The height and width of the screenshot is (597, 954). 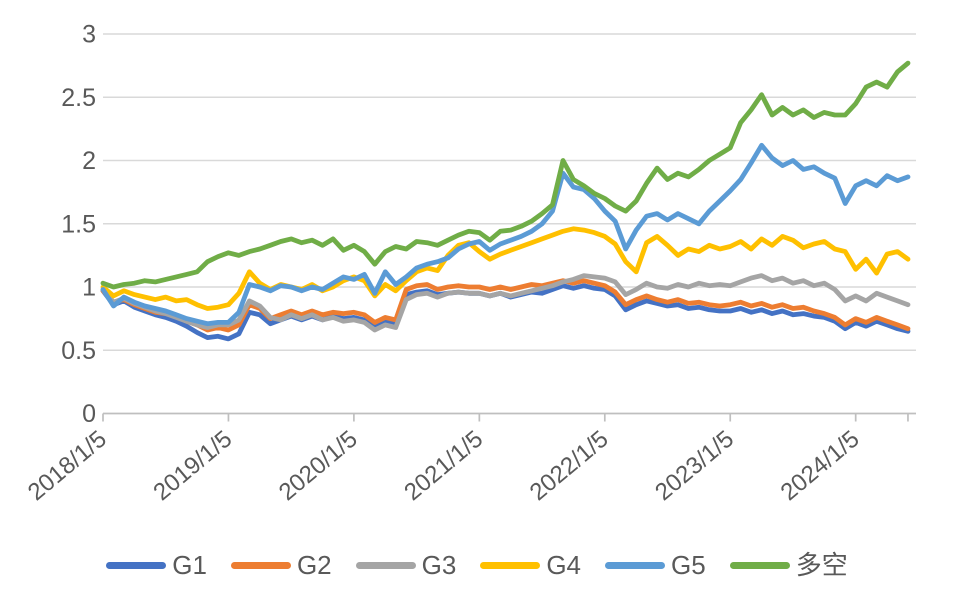 What do you see at coordinates (78, 98) in the screenshot?
I see `y-axis-tick-label: 2.5` at bounding box center [78, 98].